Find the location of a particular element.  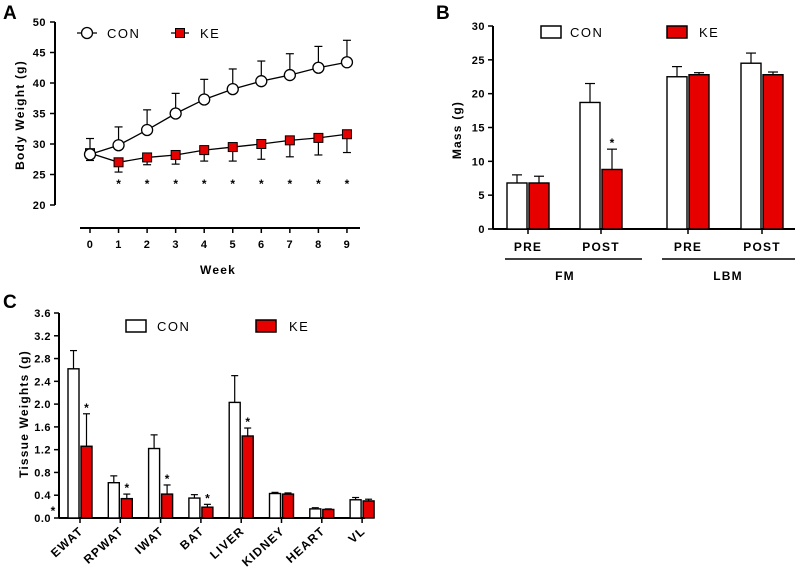

panel-a-xtick-label: 9 is located at coordinates (347, 245).